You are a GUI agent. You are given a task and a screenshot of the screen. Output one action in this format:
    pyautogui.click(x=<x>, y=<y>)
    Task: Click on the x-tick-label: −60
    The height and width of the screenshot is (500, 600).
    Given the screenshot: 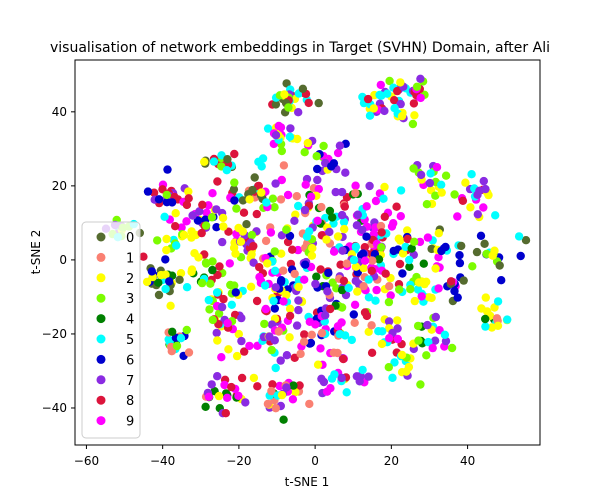 What is the action you would take?
    pyautogui.click(x=86, y=461)
    